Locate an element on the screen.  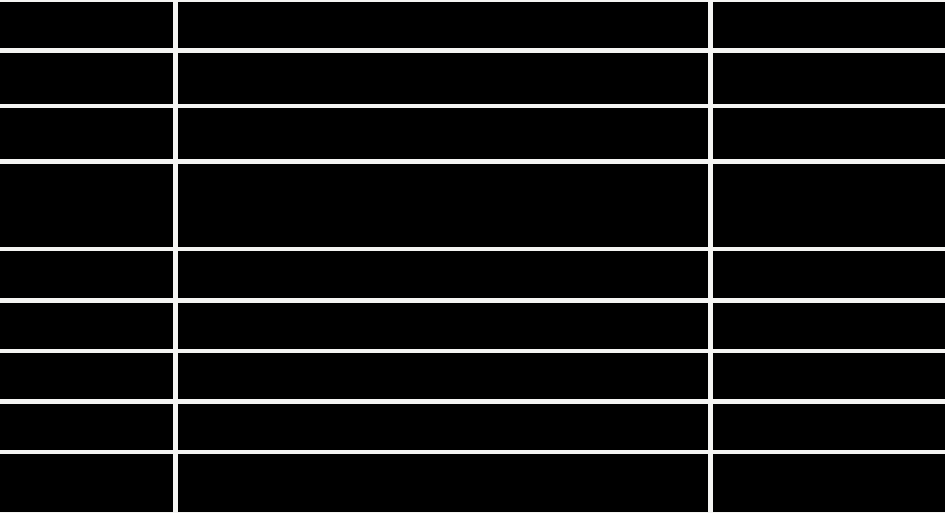
table-cell-r7c3 is located at coordinates (829, 376).